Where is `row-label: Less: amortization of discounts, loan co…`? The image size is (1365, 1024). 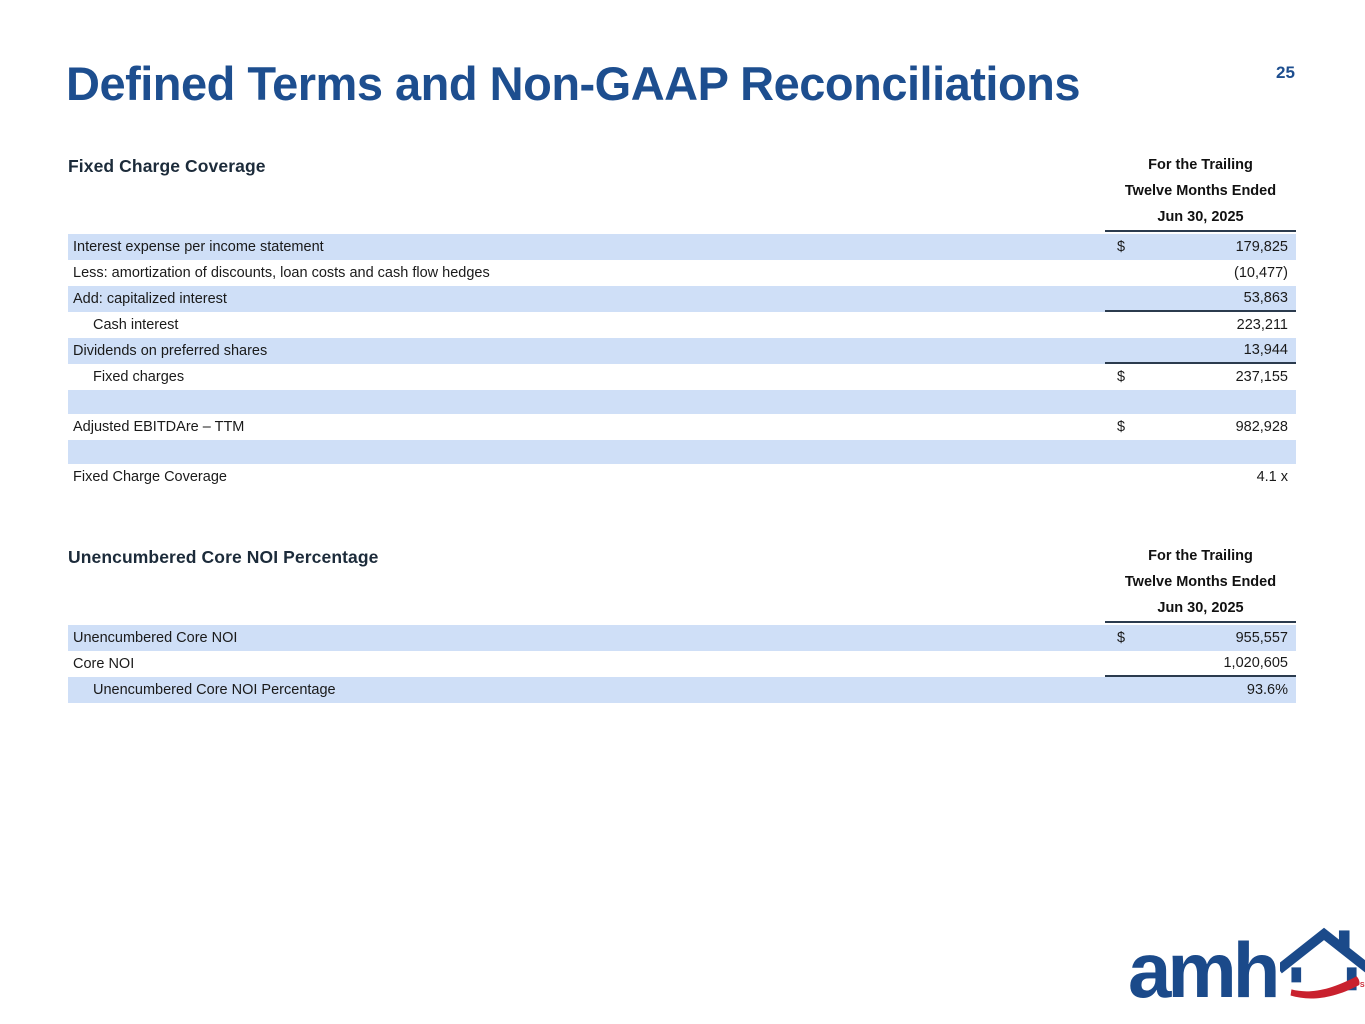
row-label: Less: amortization of discounts, loan co… is located at coordinates (281, 273).